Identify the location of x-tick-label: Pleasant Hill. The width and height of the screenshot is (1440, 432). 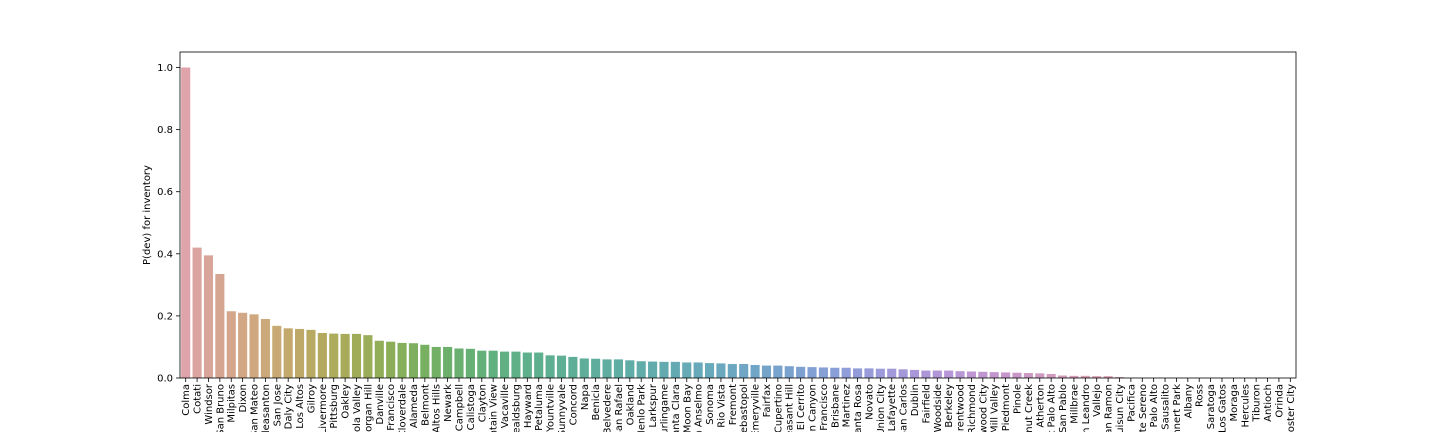
(790, 408).